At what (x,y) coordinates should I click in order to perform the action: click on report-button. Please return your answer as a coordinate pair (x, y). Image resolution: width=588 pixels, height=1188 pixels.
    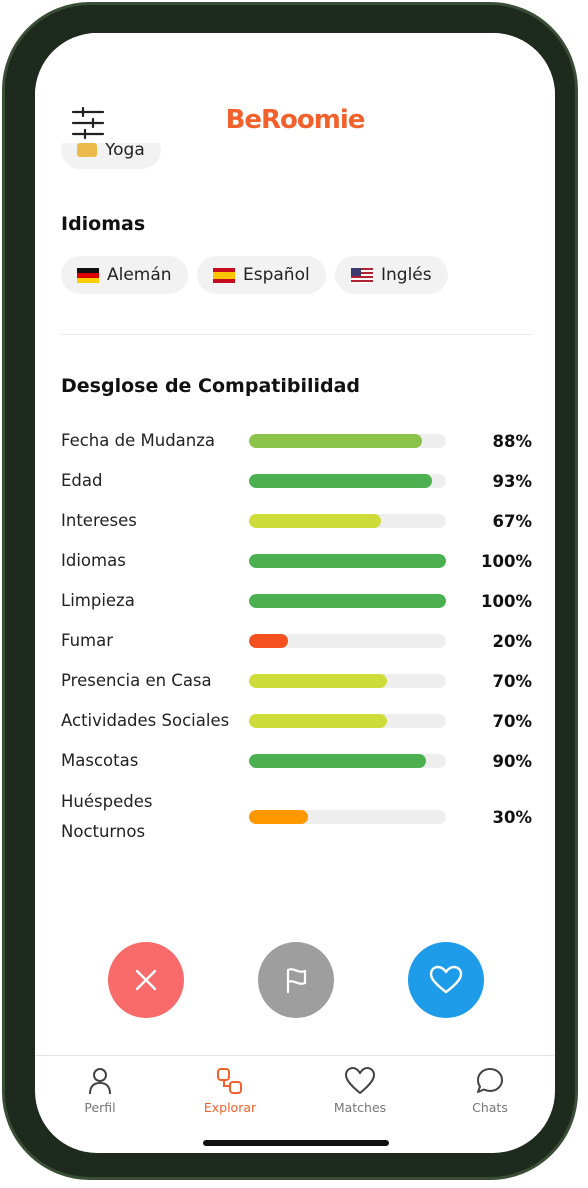
    Looking at the image, I should click on (296, 980).